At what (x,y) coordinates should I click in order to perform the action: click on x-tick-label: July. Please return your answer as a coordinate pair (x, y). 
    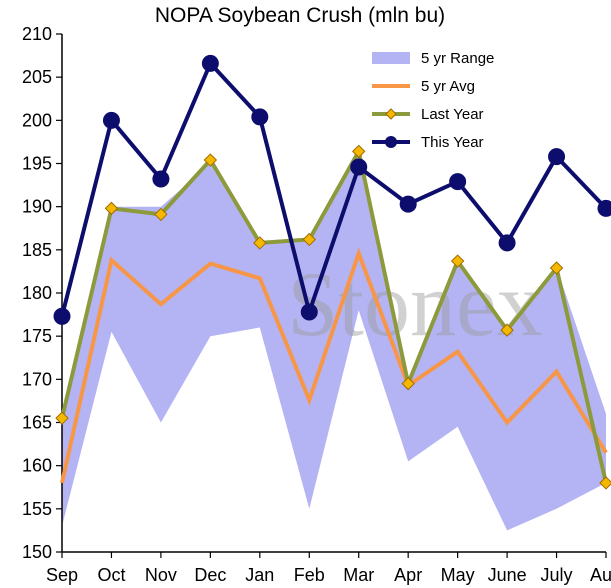
    Looking at the image, I should click on (557, 575).